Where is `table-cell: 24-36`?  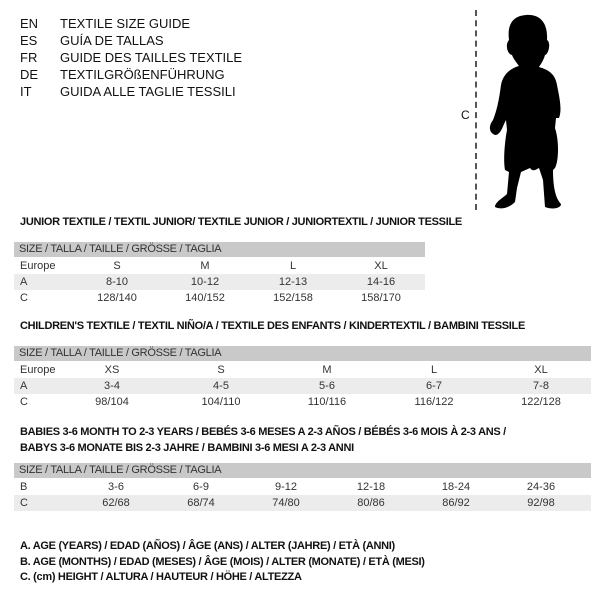
table-cell: 24-36 is located at coordinates (541, 487).